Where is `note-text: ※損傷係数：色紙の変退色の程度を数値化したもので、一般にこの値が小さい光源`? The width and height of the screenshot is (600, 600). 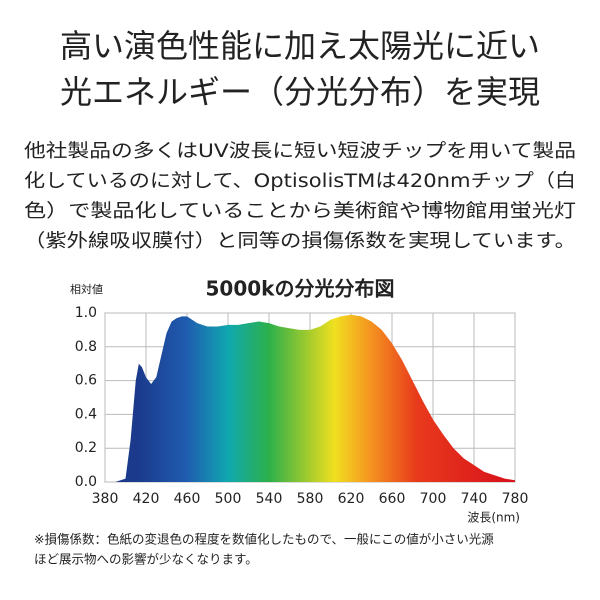
note-text: ※損傷係数：色紙の変退色の程度を数値化したもので、一般にこの値が小さい光源 is located at coordinates (264, 539).